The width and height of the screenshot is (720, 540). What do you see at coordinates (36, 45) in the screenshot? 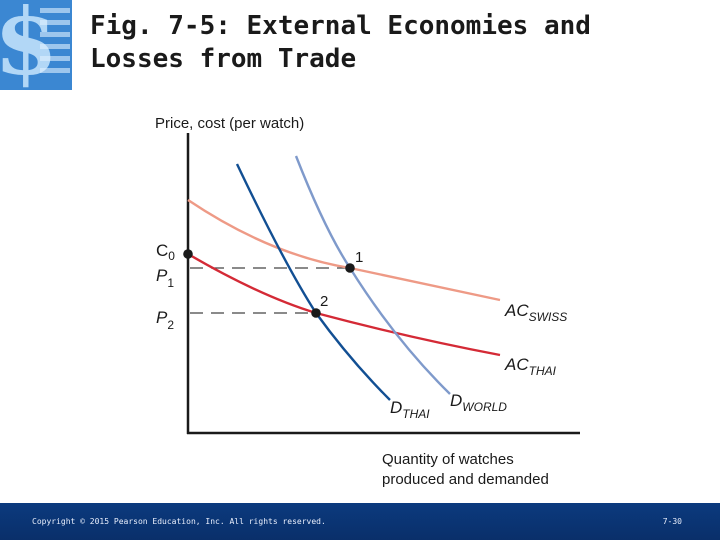
I see `dollar-sign-logo-icon: $` at bounding box center [36, 45].